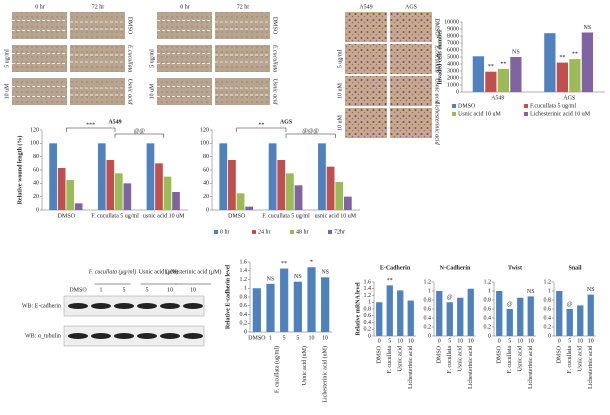 The height and width of the screenshot is (415, 610). I want to click on chart-title: Twist, so click(515, 268).